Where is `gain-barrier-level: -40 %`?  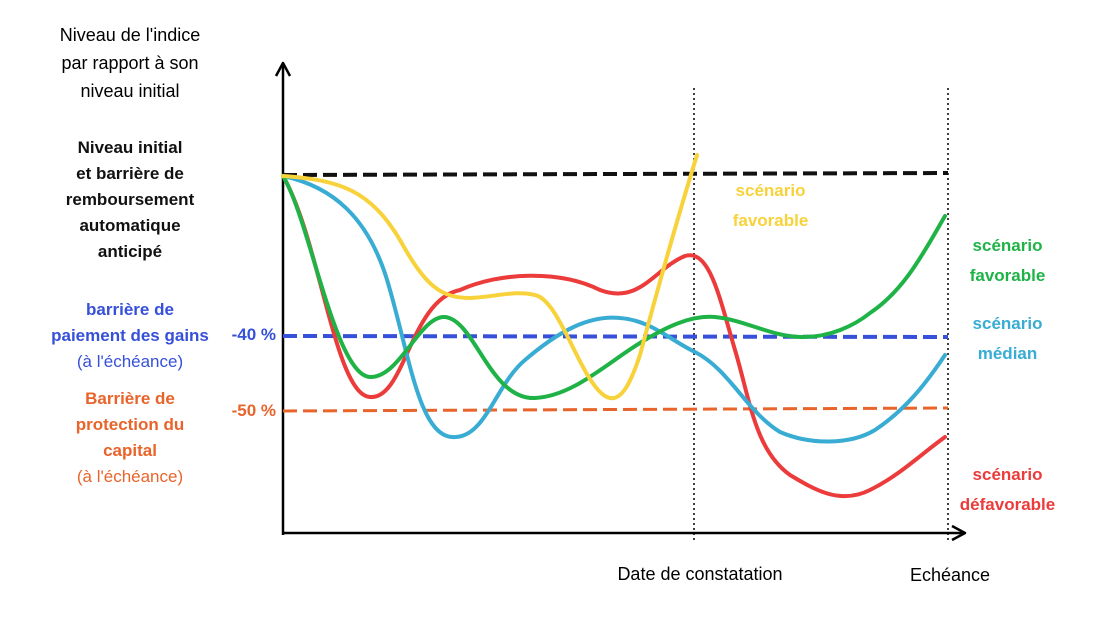
gain-barrier-level: -40 % is located at coordinates (253, 334).